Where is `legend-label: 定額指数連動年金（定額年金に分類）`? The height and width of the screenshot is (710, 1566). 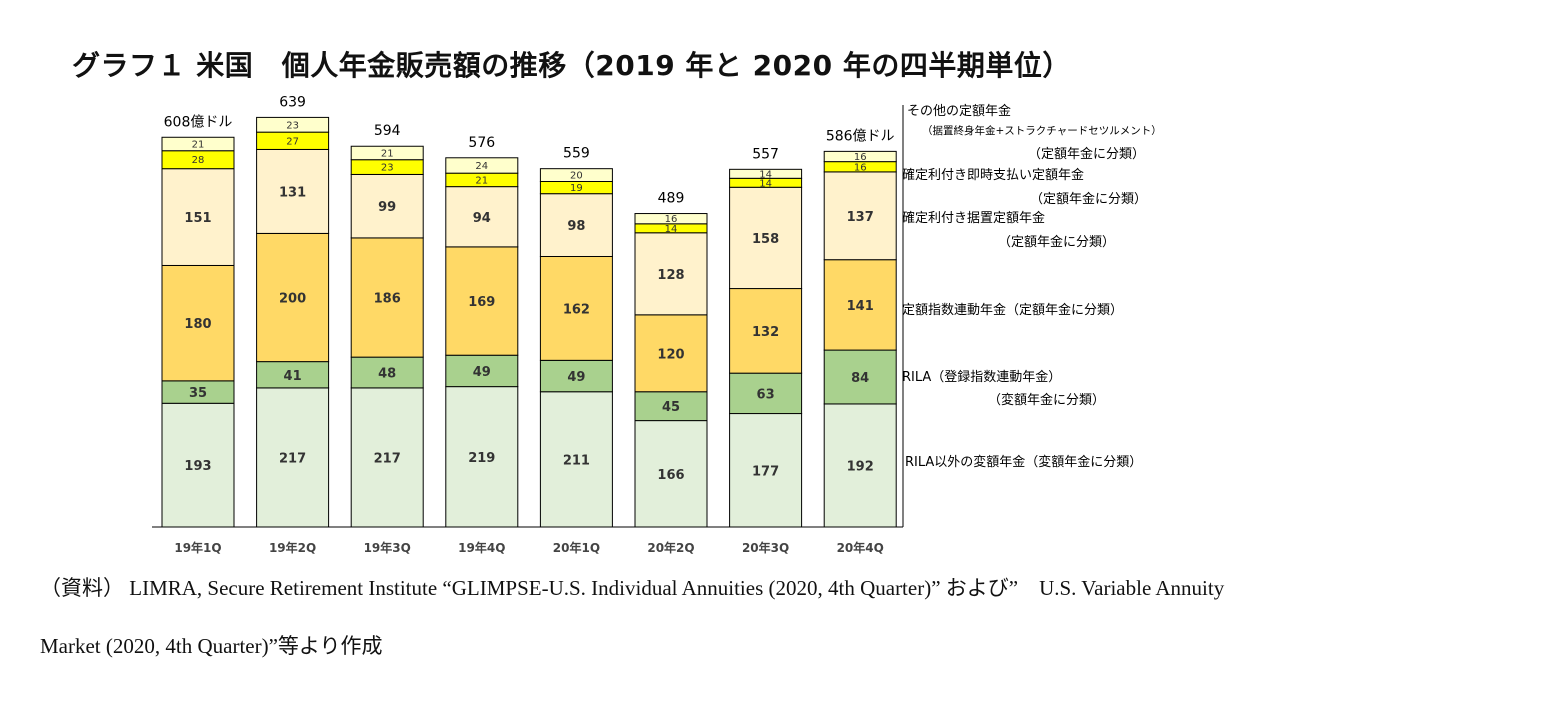
legend-label: 定額指数連動年金（定額年金に分類） is located at coordinates (1012, 310).